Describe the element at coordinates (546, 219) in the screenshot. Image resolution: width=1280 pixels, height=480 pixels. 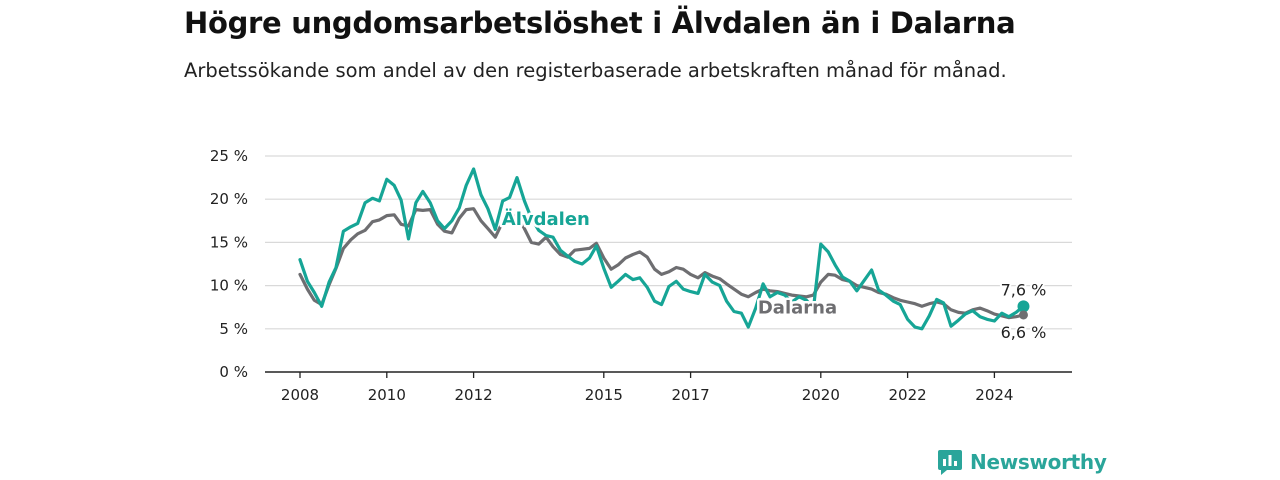
I see `alvdalen-series-label: Älvdalen` at that location.